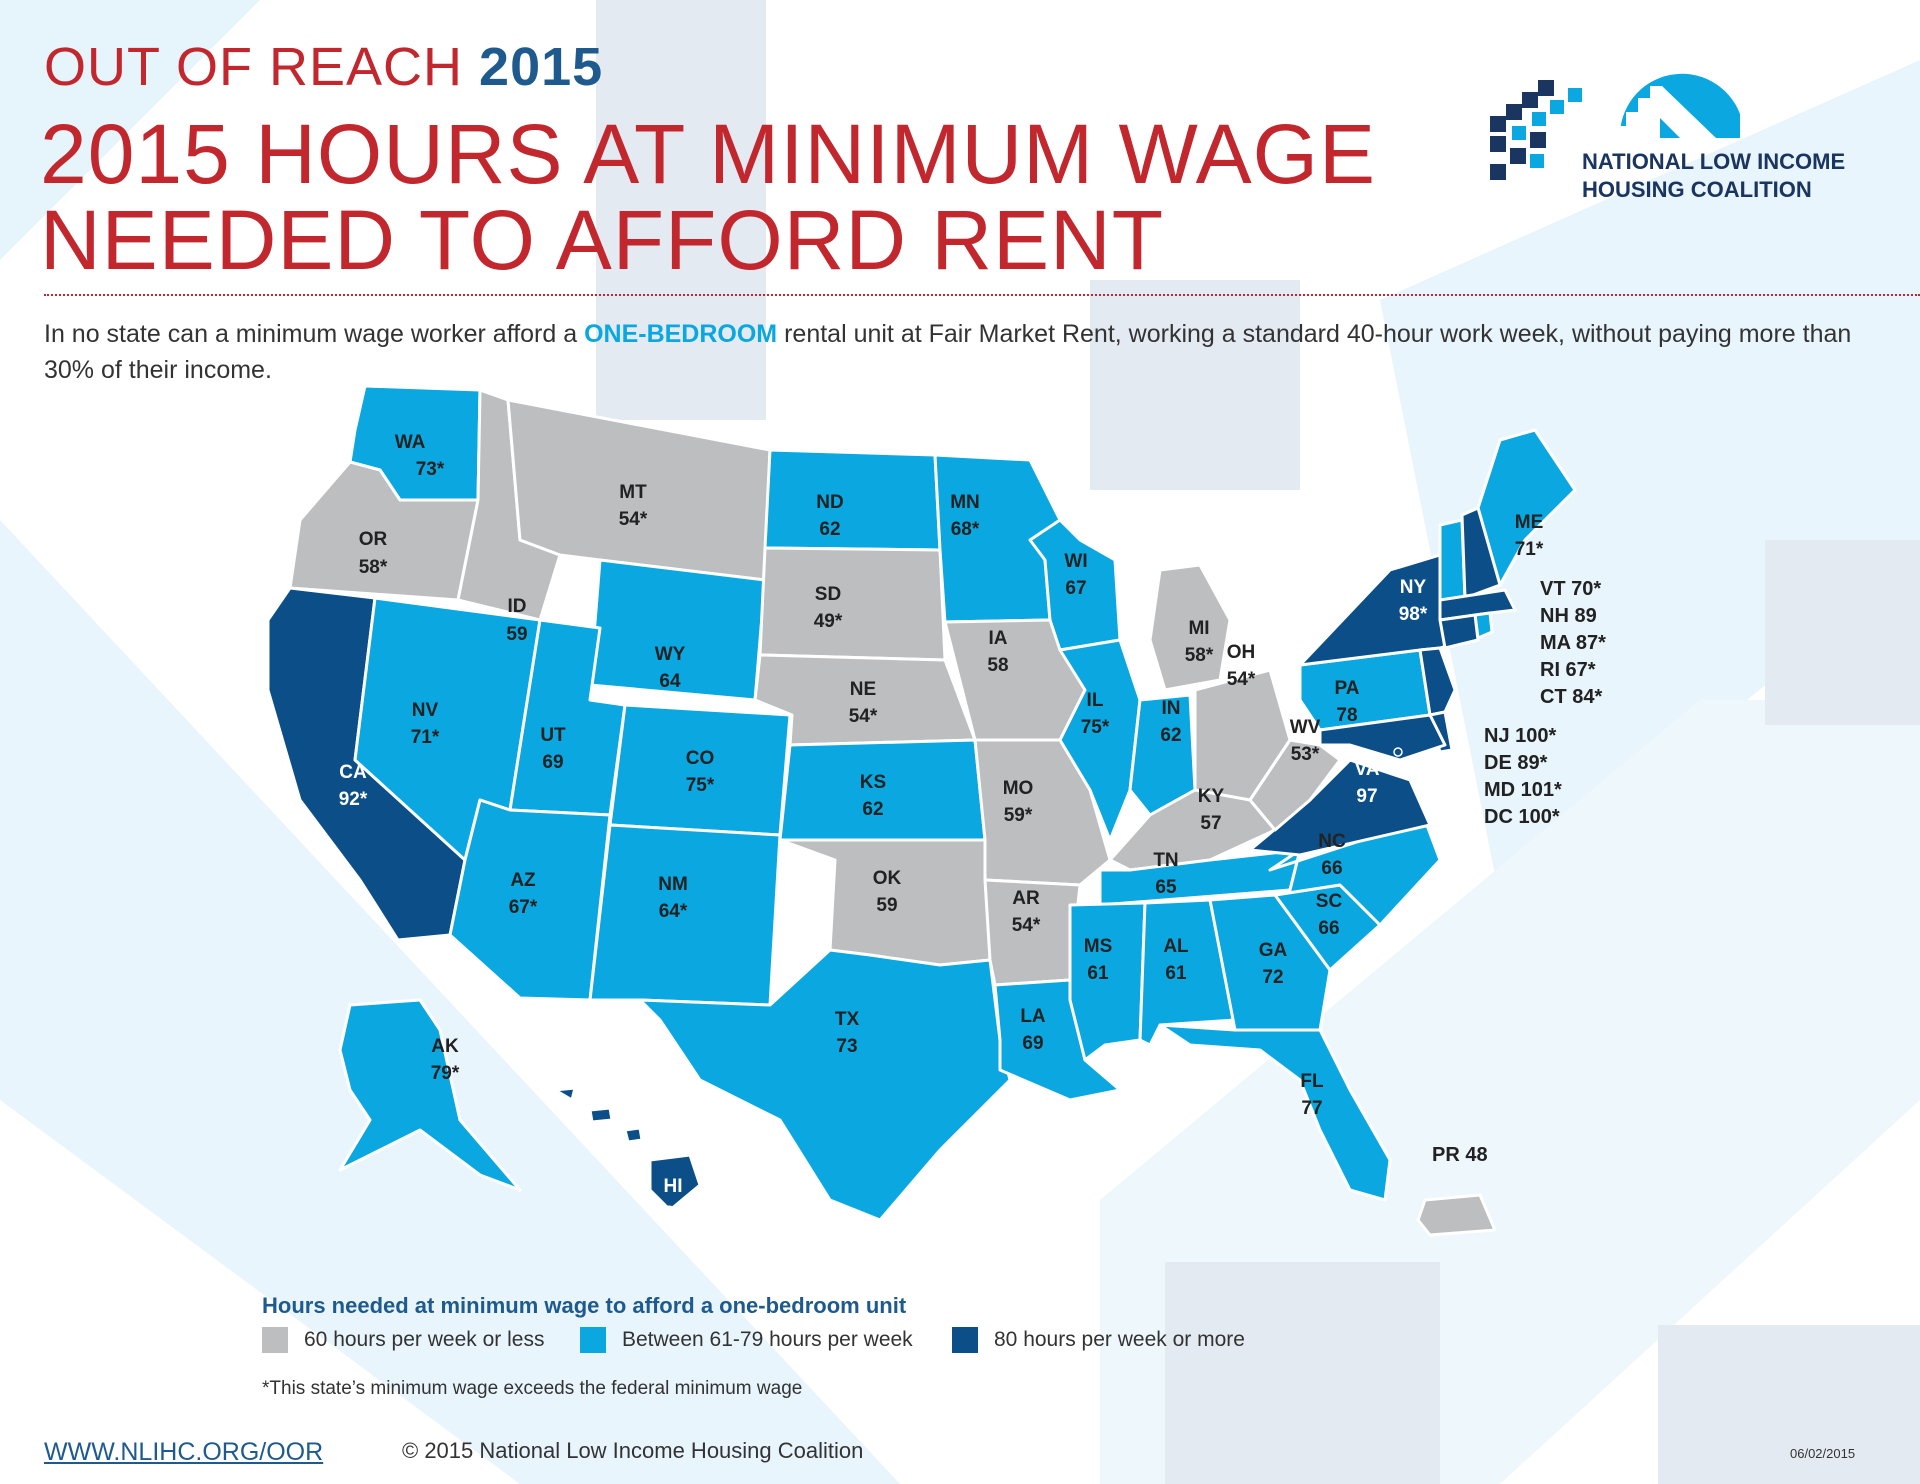 This screenshot has height=1484, width=1920. Describe the element at coordinates (829, 502) in the screenshot. I see `state-label-nd-code: ND` at that location.